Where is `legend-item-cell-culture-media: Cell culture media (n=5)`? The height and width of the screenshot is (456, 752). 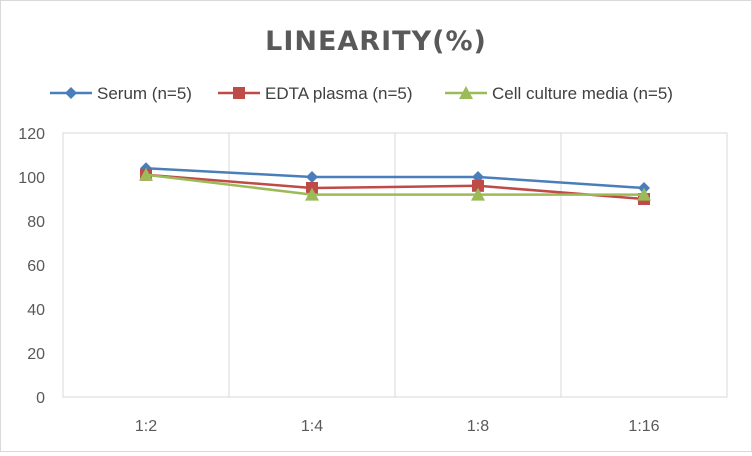 legend-item-cell-culture-media: Cell culture media (n=5) is located at coordinates (559, 93).